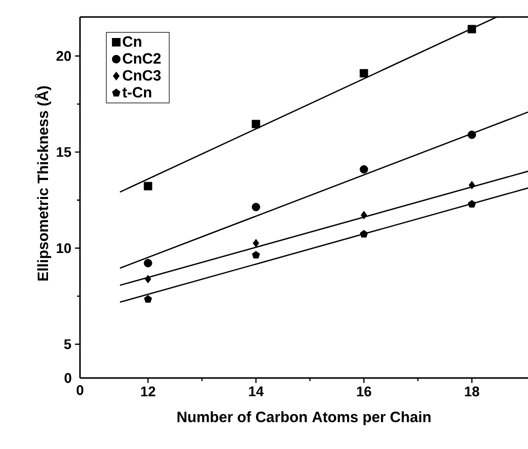  I want to click on legend-label: CnC3, so click(141, 75).